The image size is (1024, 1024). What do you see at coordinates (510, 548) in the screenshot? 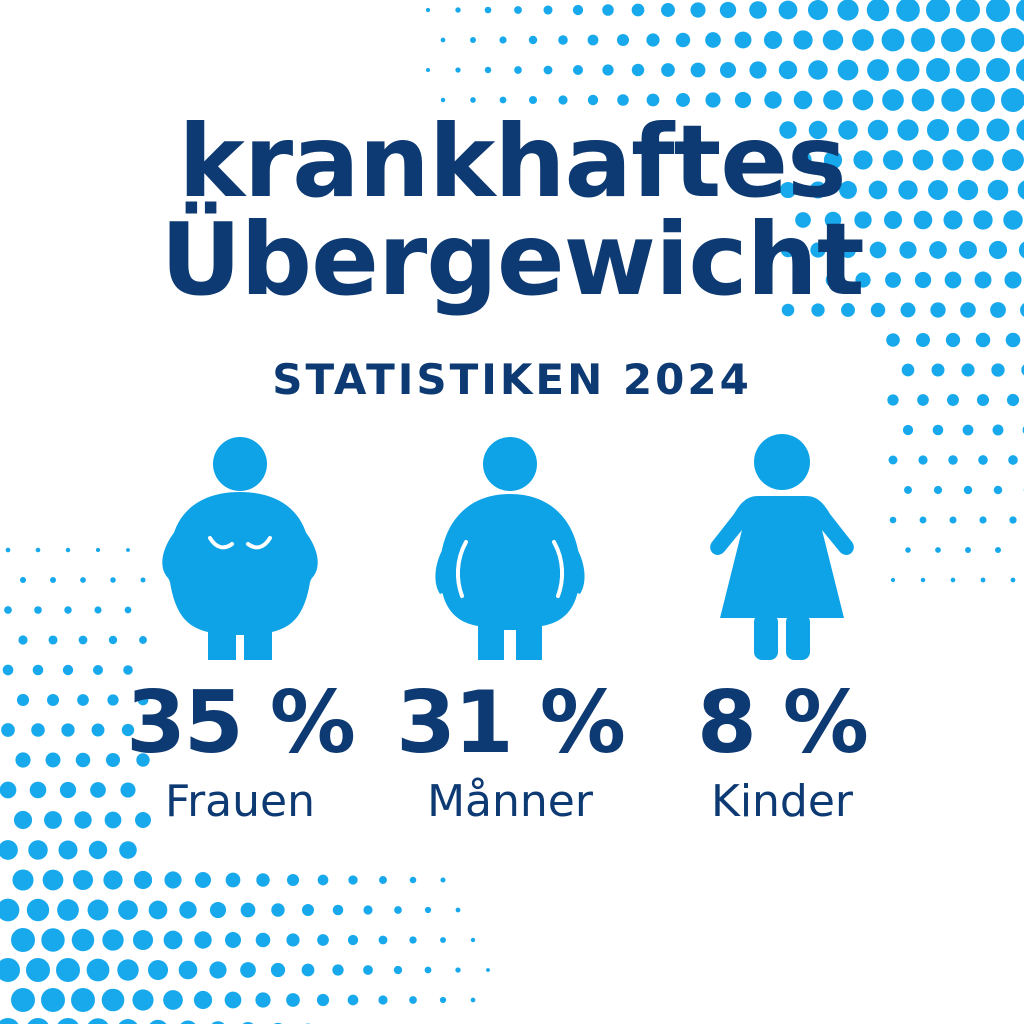
I see `man-figure-icon` at bounding box center [510, 548].